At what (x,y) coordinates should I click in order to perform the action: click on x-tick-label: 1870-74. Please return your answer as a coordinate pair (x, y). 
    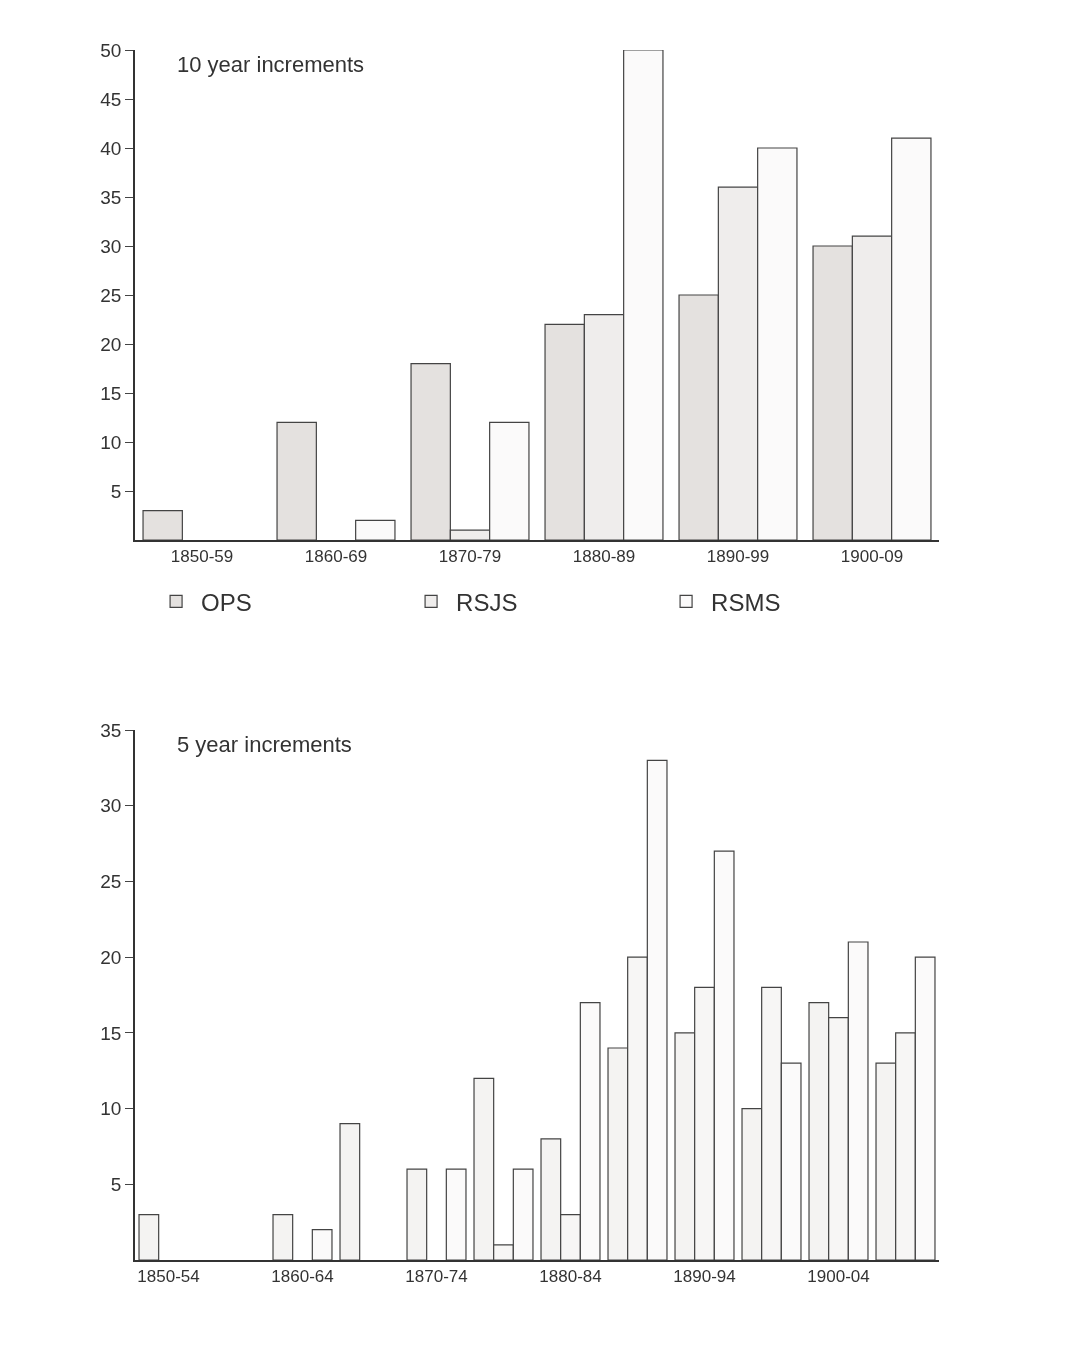
    Looking at the image, I should click on (436, 1277).